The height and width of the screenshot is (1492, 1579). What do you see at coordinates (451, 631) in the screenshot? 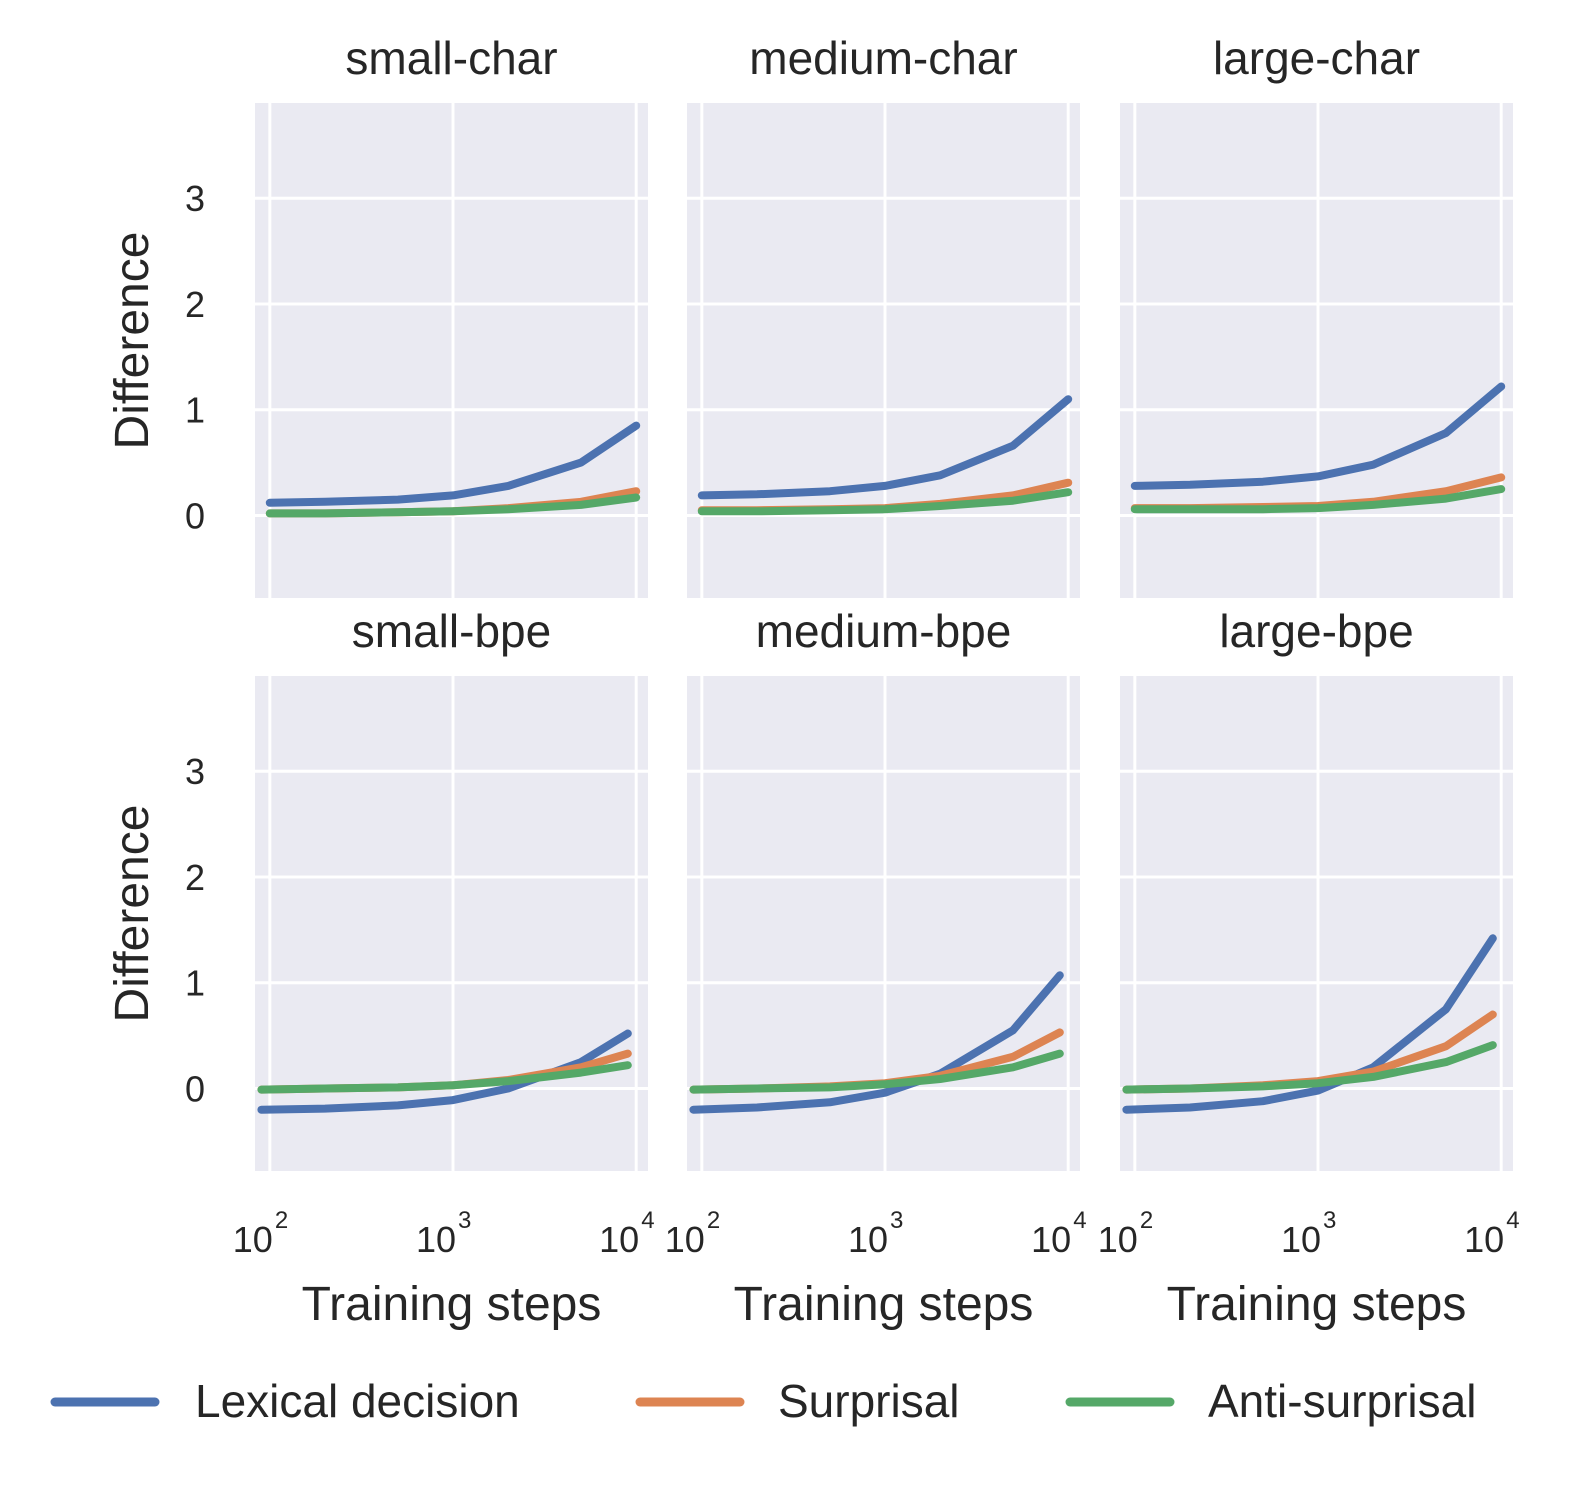
I see `panel-title: small-bpe` at bounding box center [451, 631].